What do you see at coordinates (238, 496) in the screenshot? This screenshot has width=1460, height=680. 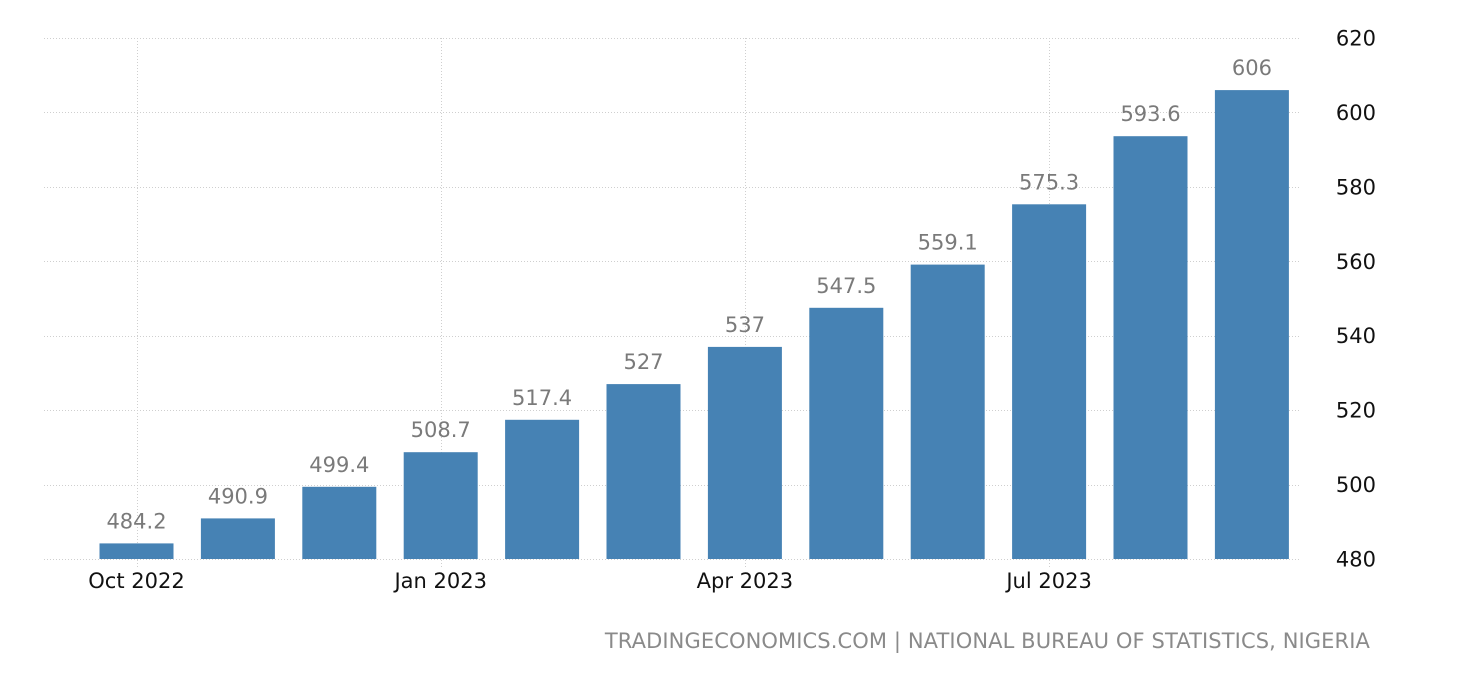 I see `data-label: 490.9` at bounding box center [238, 496].